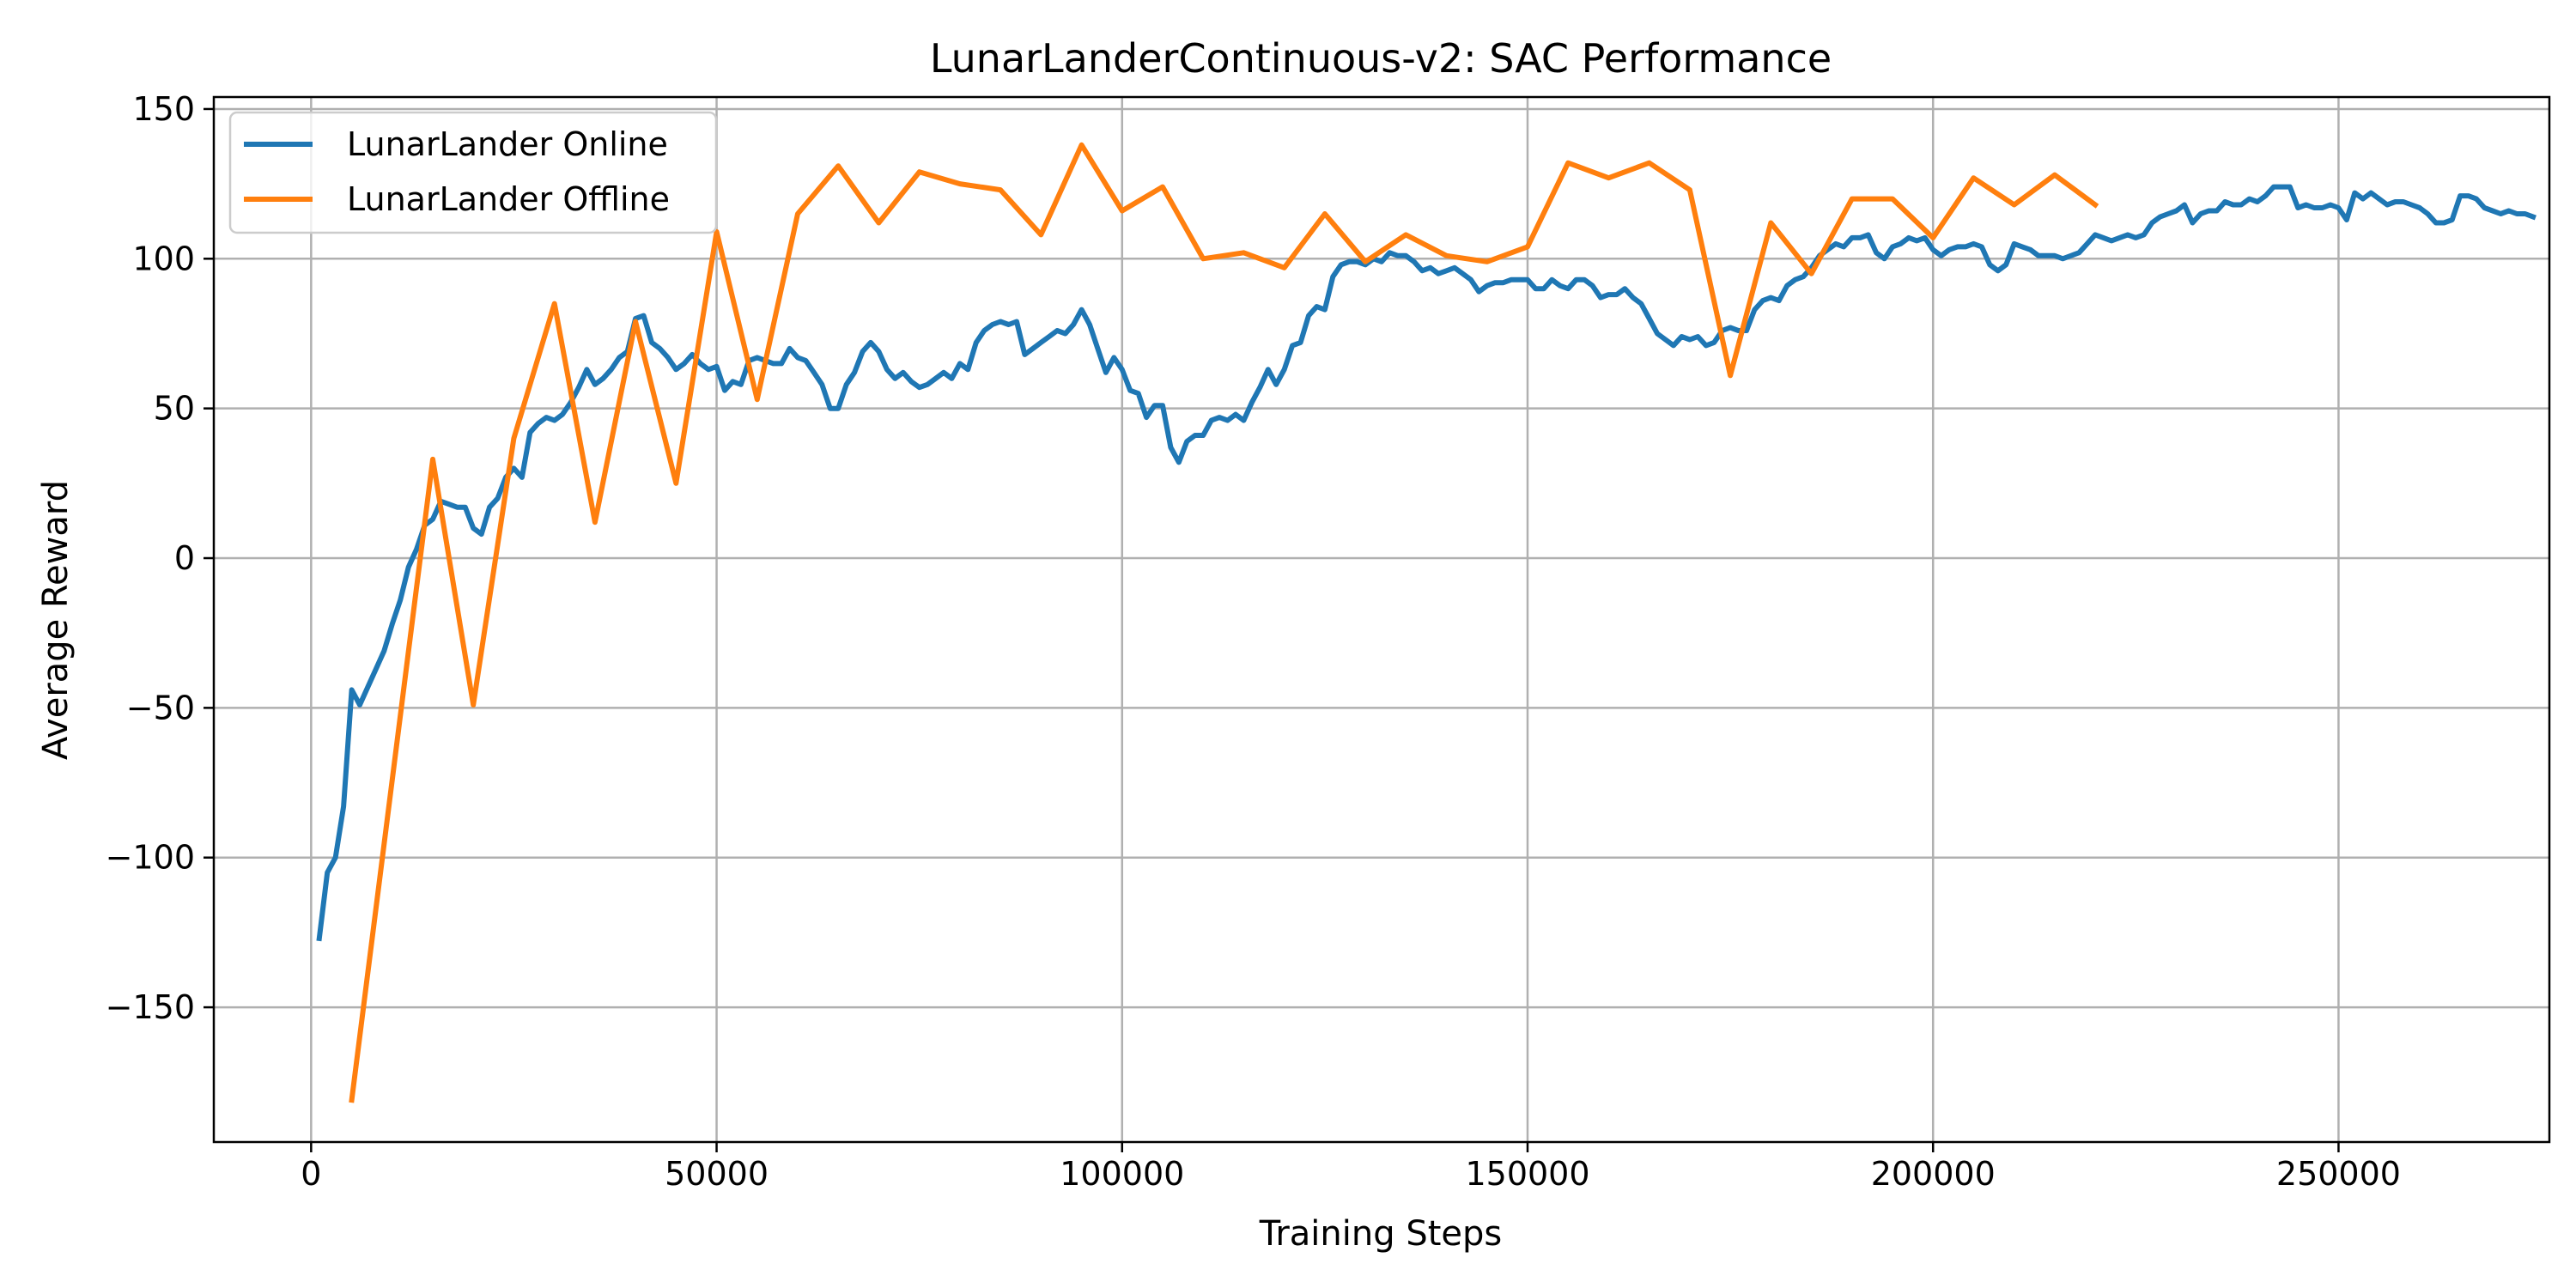  I want to click on y-tick-label: 50, so click(175, 409).